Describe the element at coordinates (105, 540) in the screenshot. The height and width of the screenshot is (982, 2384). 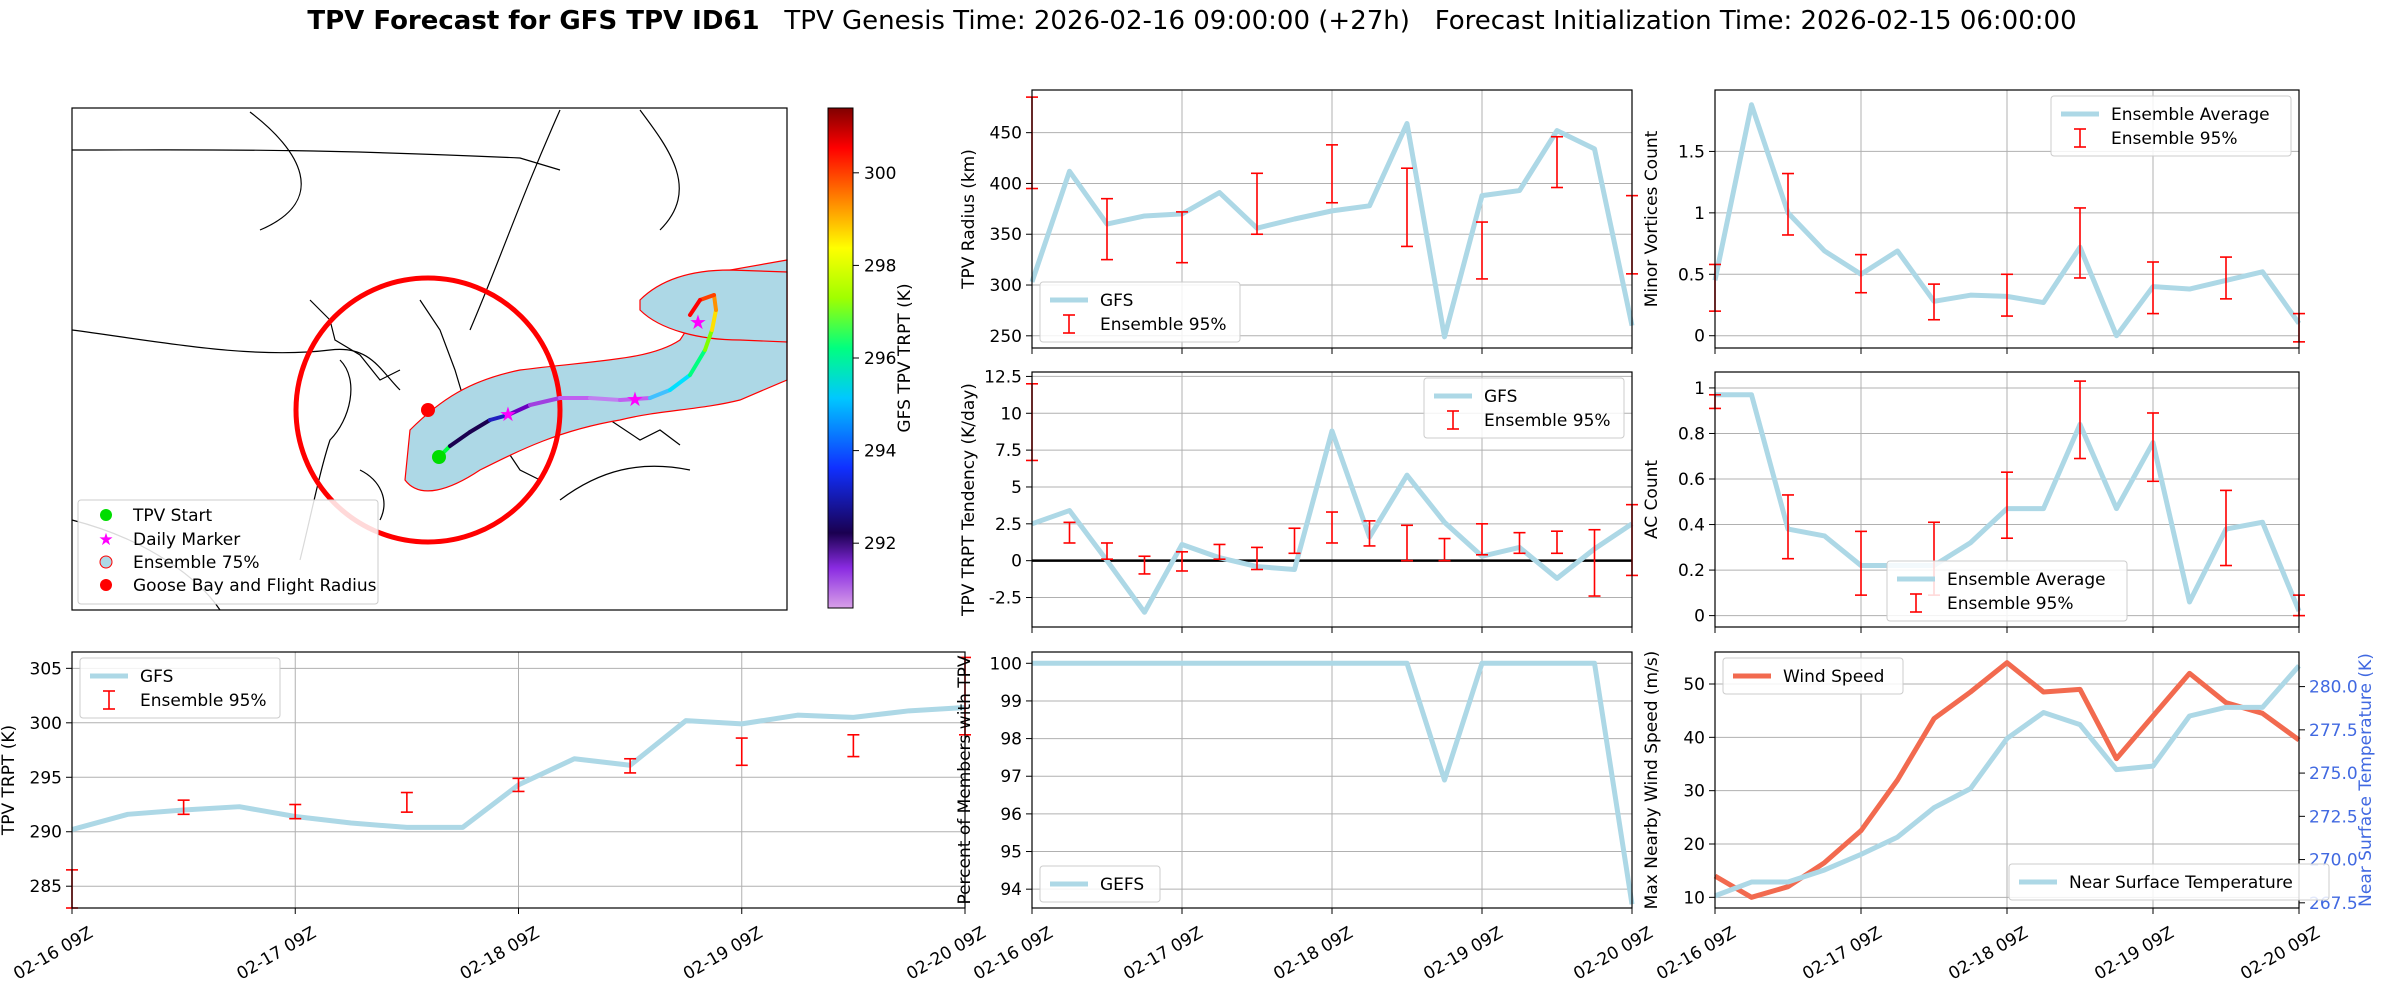
I see `legend-daily-marker-icon: ★` at that location.